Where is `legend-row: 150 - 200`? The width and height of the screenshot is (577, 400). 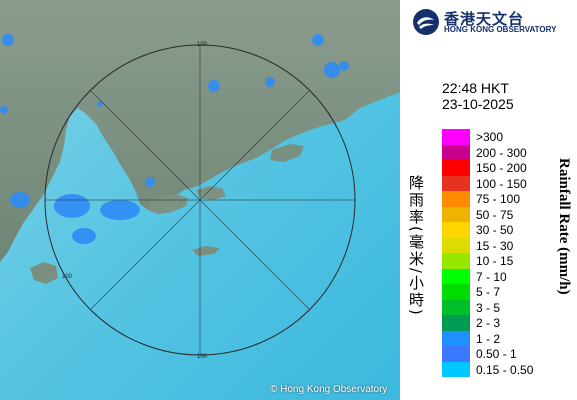
legend-row: 150 - 200 is located at coordinates (507, 168).